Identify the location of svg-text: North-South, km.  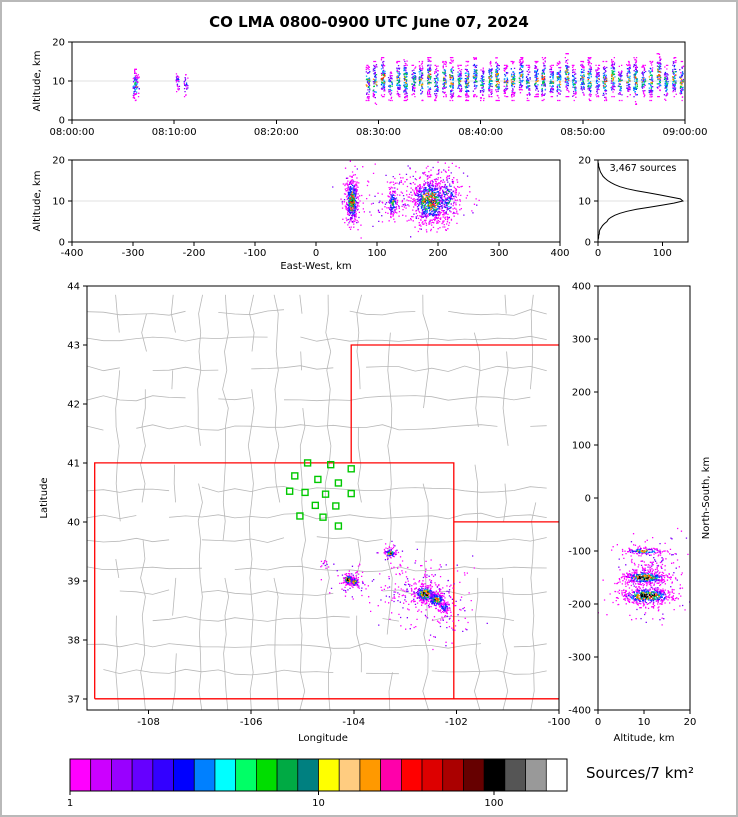
(706, 498).